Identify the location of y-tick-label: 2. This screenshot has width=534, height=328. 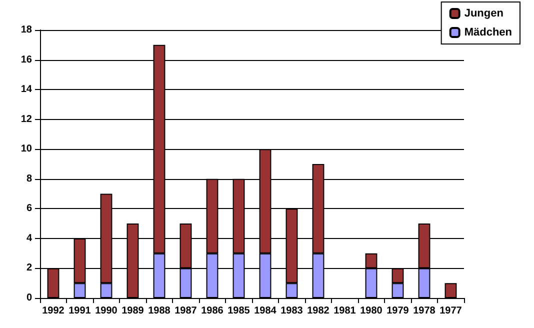
(29, 268).